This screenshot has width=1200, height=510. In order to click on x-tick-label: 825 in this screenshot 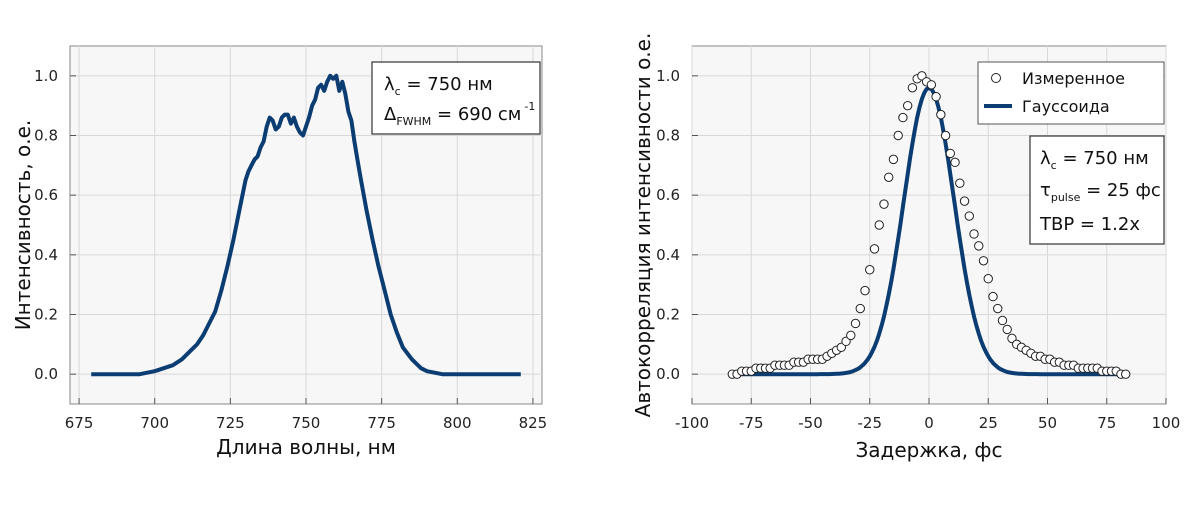, I will do `click(533, 423)`.